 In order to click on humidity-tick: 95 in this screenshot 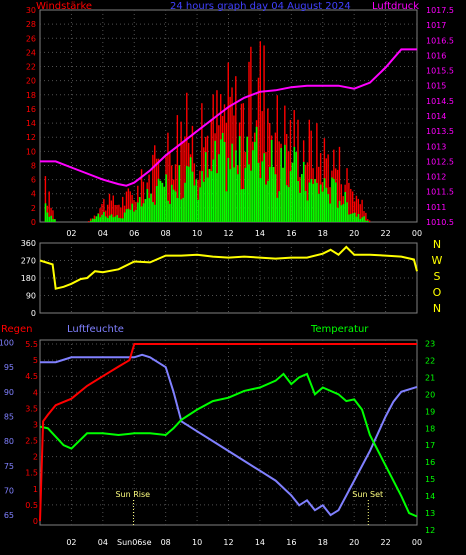, I will do `click(9, 367)`.